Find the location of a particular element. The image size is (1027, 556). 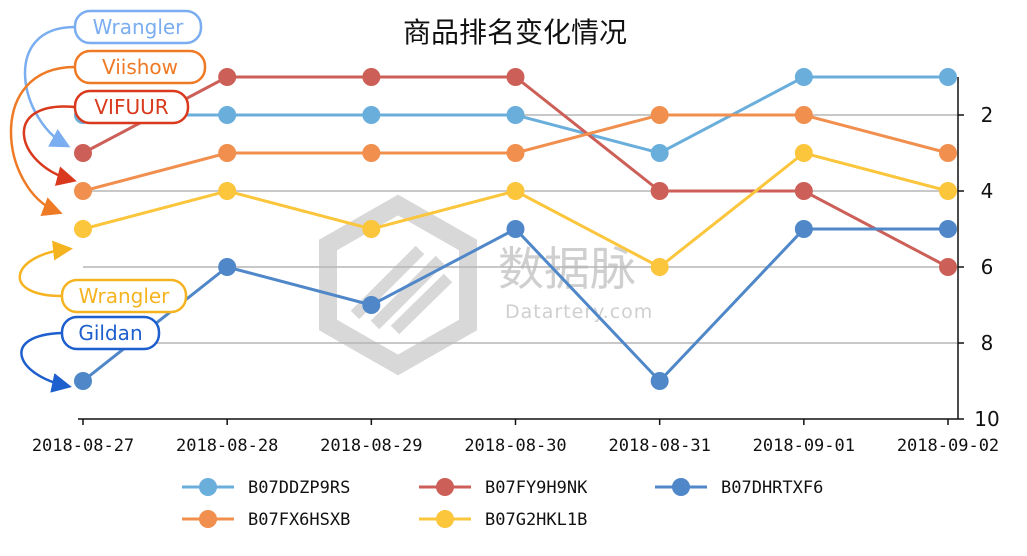

x-tick-label: 2018-08-28 is located at coordinates (227, 446).